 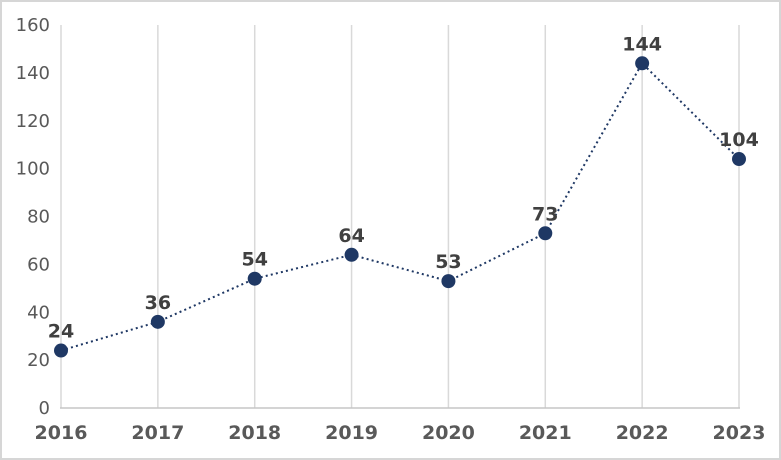 I want to click on data-label-2016: 24, so click(x=61, y=332).